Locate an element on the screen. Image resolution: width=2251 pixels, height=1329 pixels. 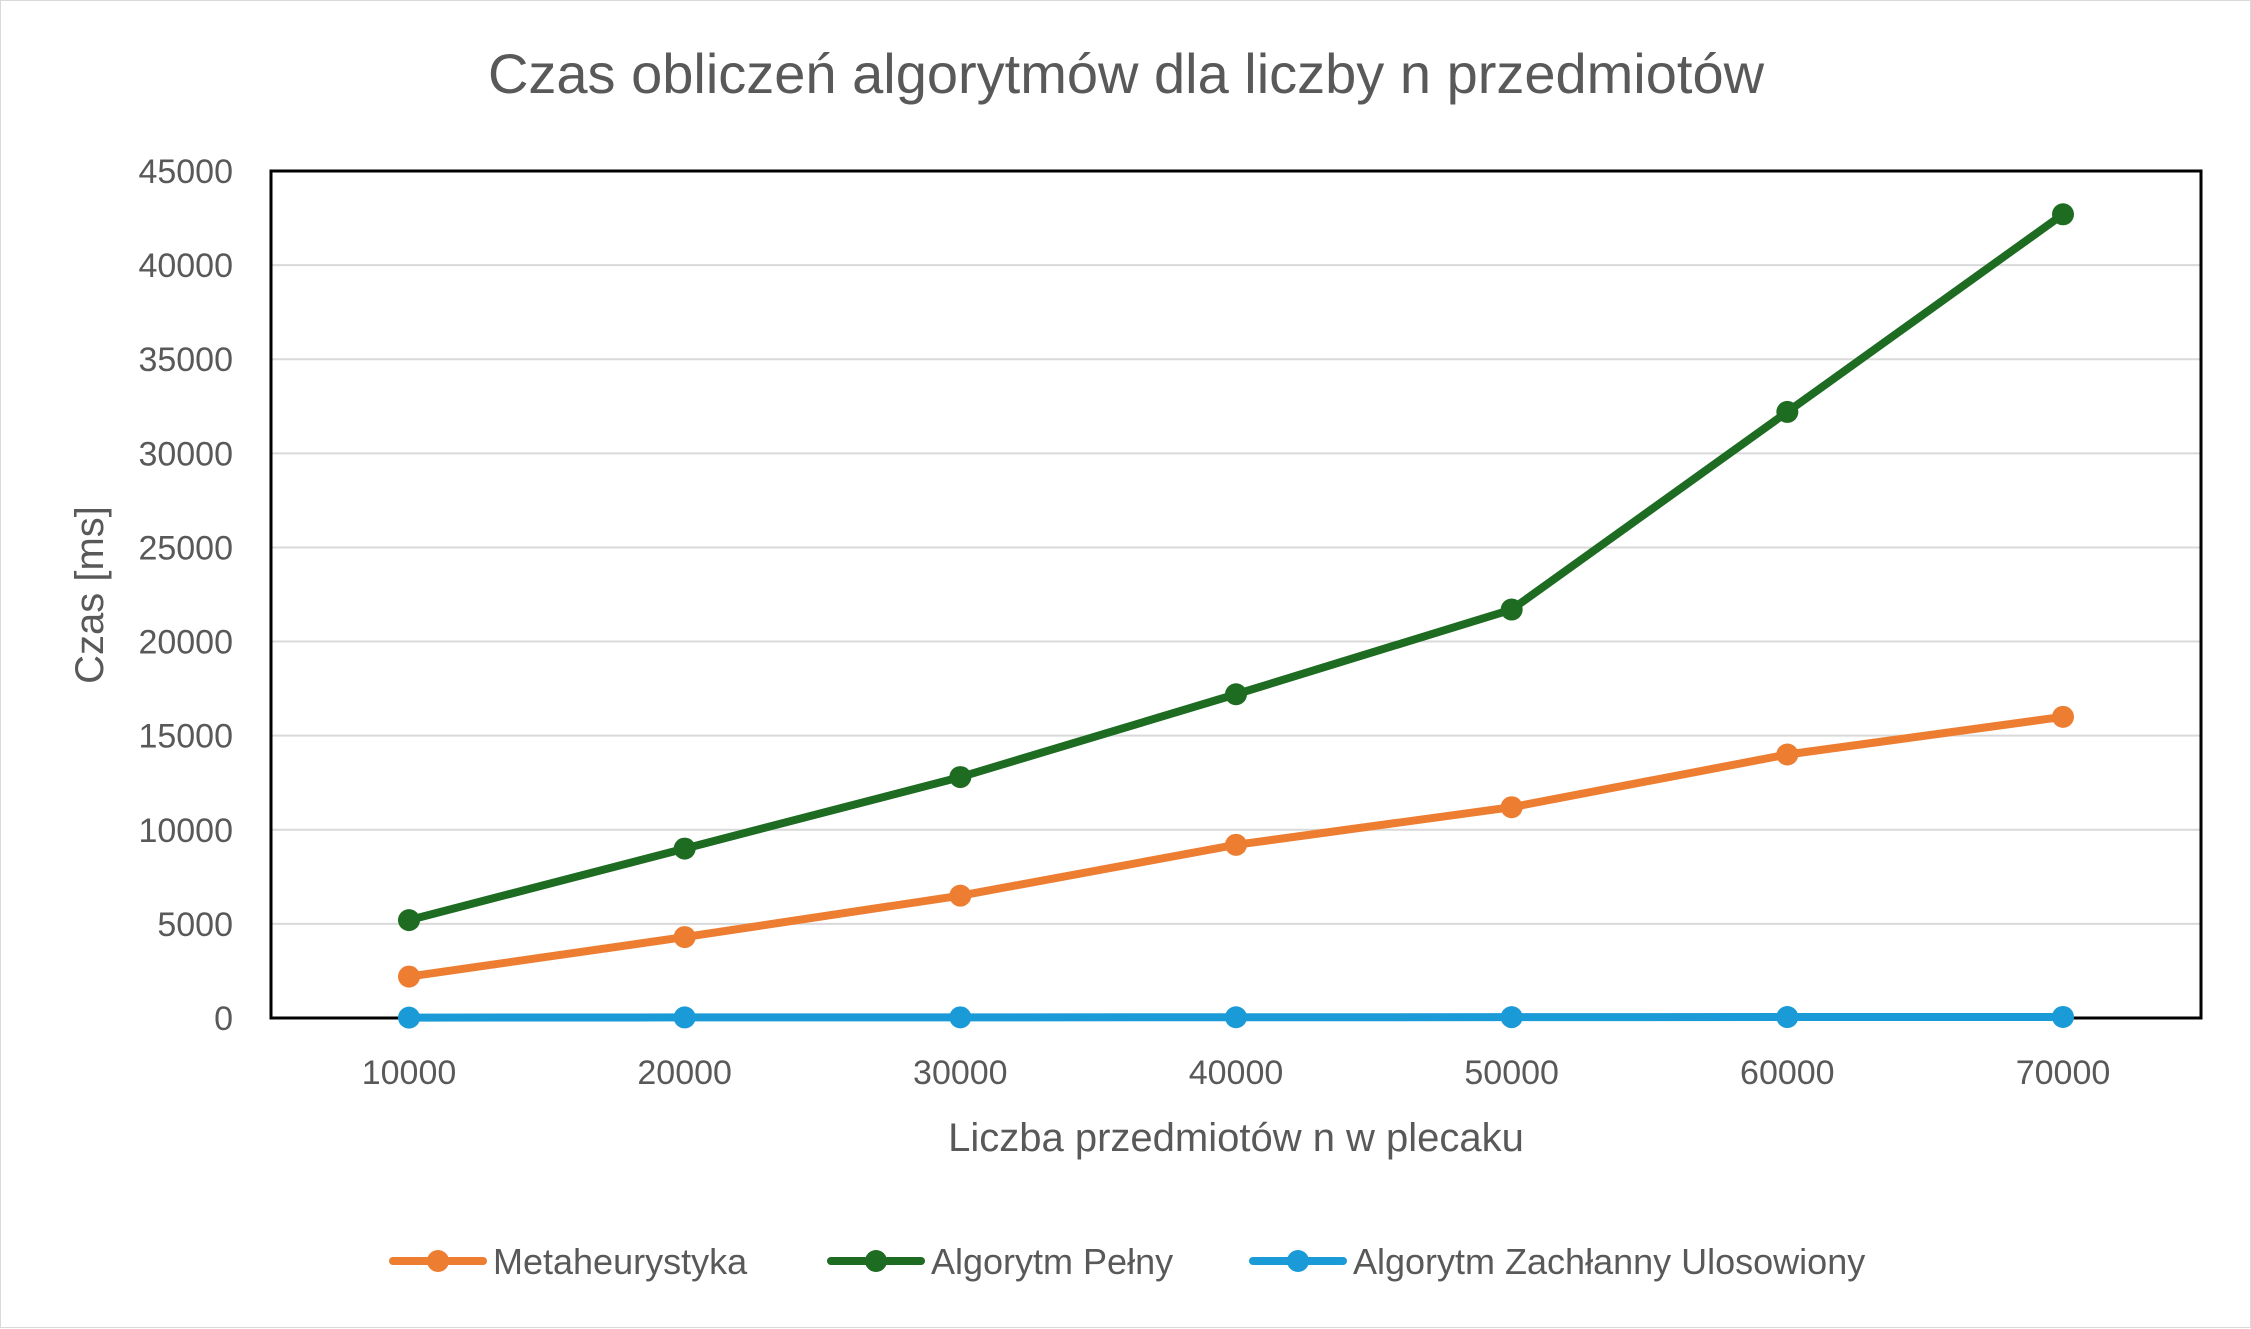
y-tick-label: 20000 is located at coordinates (185, 643).